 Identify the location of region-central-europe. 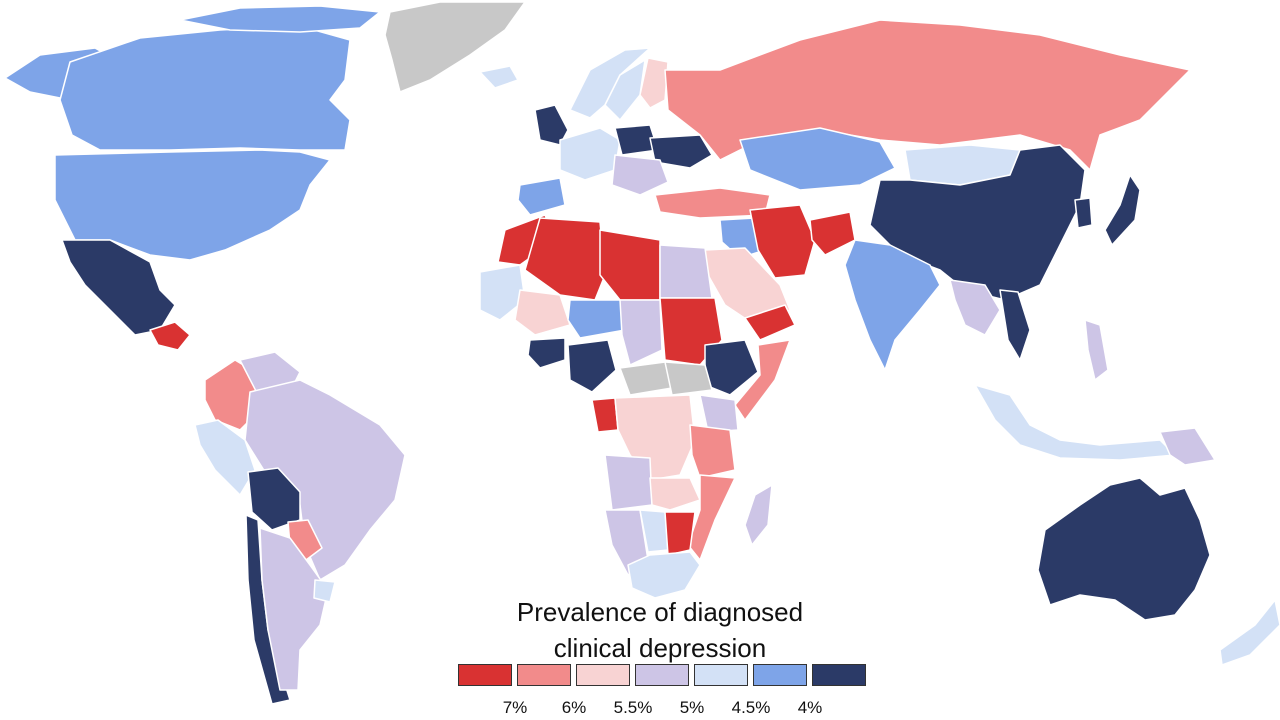
(640, 175).